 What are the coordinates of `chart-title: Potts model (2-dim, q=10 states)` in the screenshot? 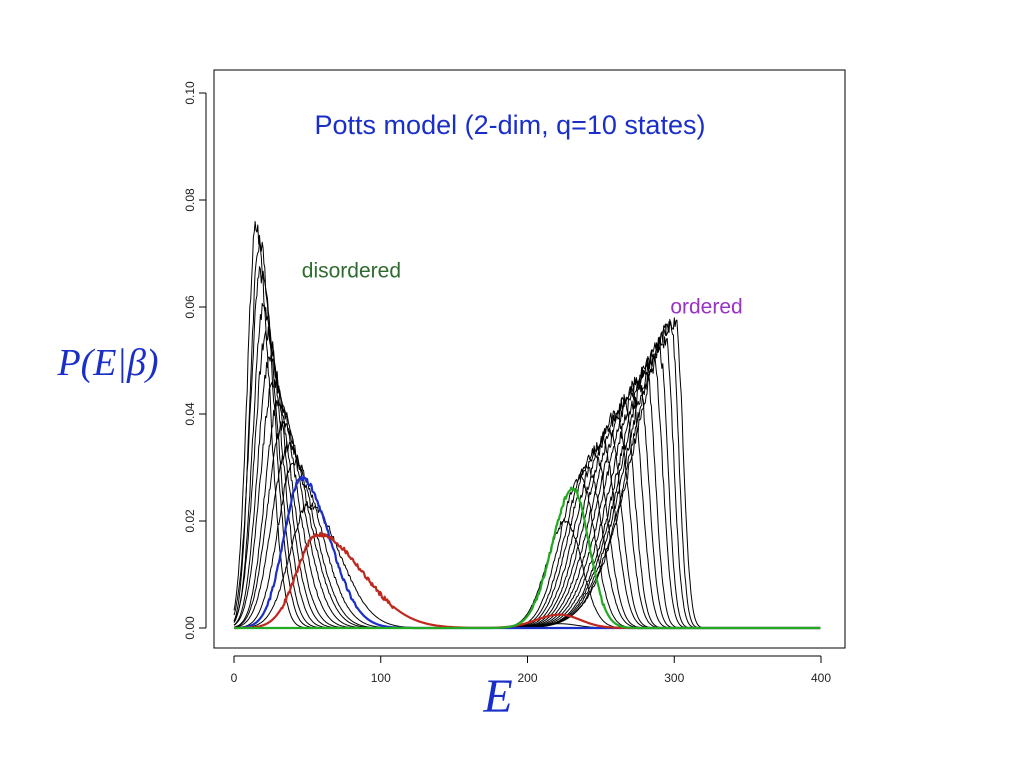 It's located at (510, 125).